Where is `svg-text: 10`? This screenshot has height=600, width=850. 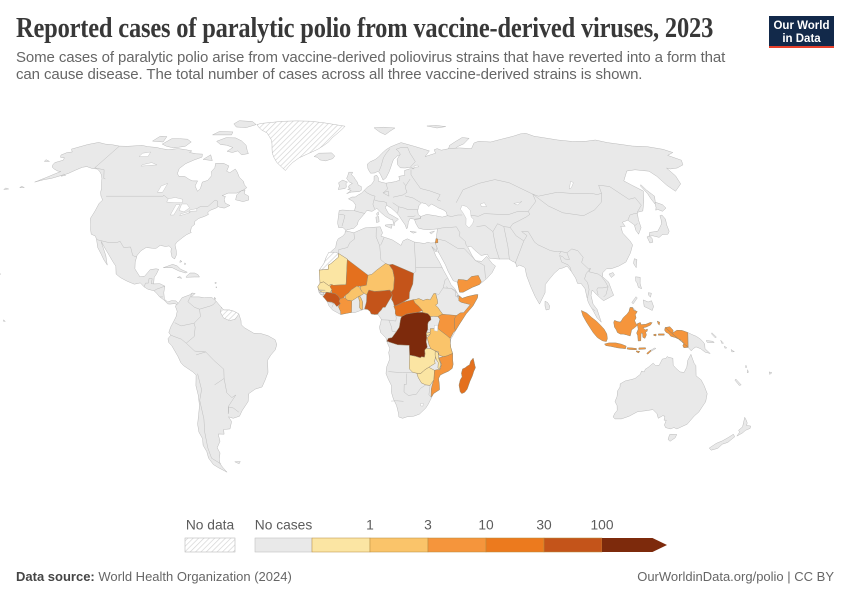 svg-text: 10 is located at coordinates (486, 525).